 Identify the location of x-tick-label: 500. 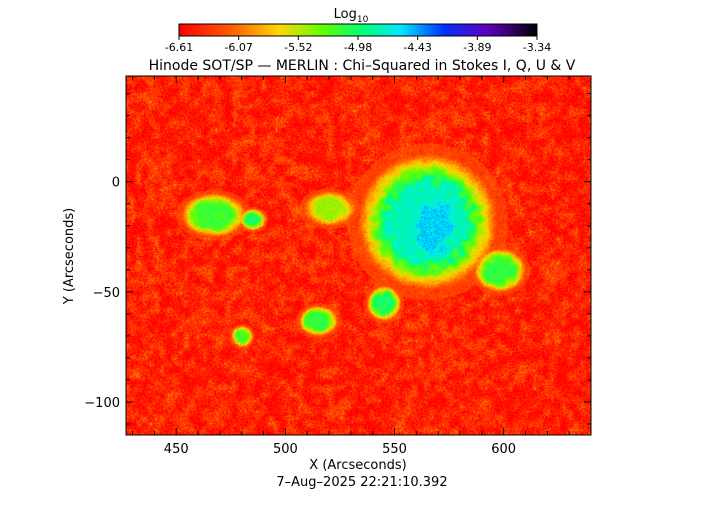
(285, 449).